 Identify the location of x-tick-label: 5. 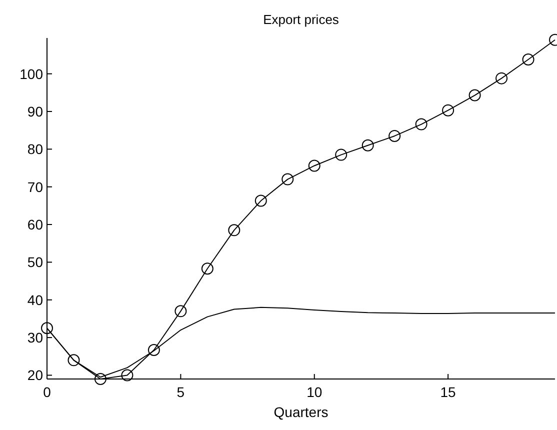
(180, 392).